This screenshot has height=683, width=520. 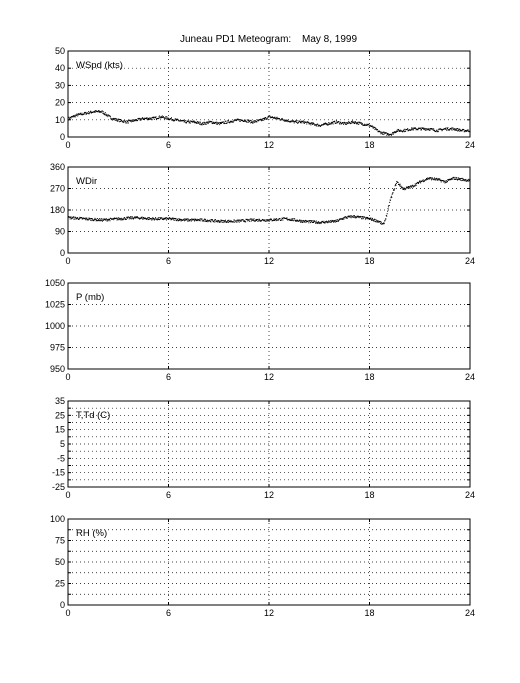 What do you see at coordinates (60, 120) in the screenshot?
I see `y-tick-label: 10` at bounding box center [60, 120].